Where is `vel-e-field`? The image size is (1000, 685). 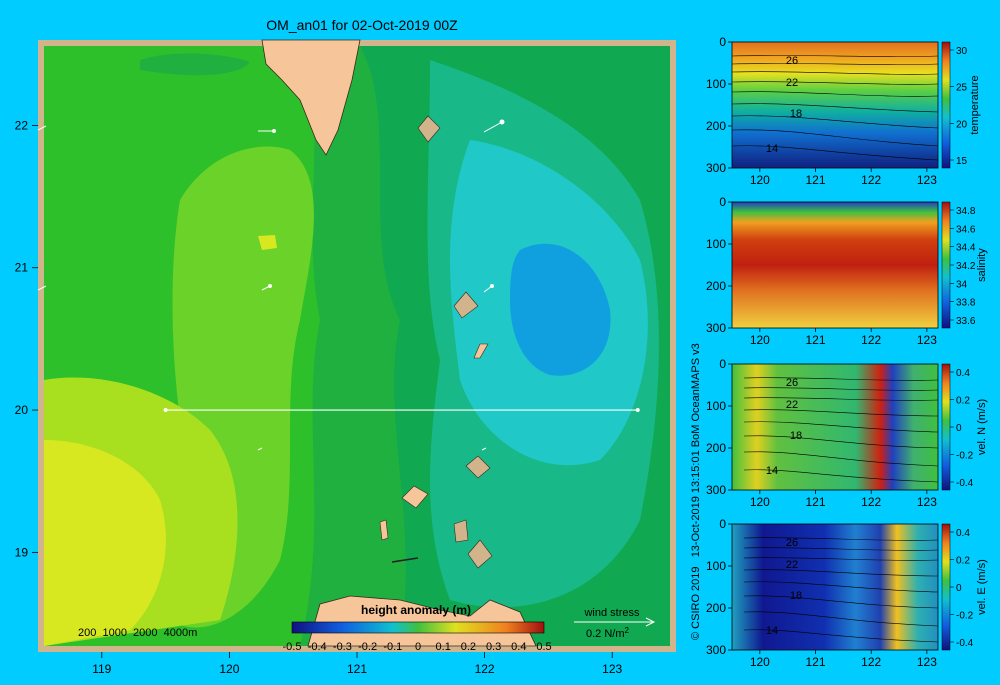 vel-e-field is located at coordinates (835, 587).